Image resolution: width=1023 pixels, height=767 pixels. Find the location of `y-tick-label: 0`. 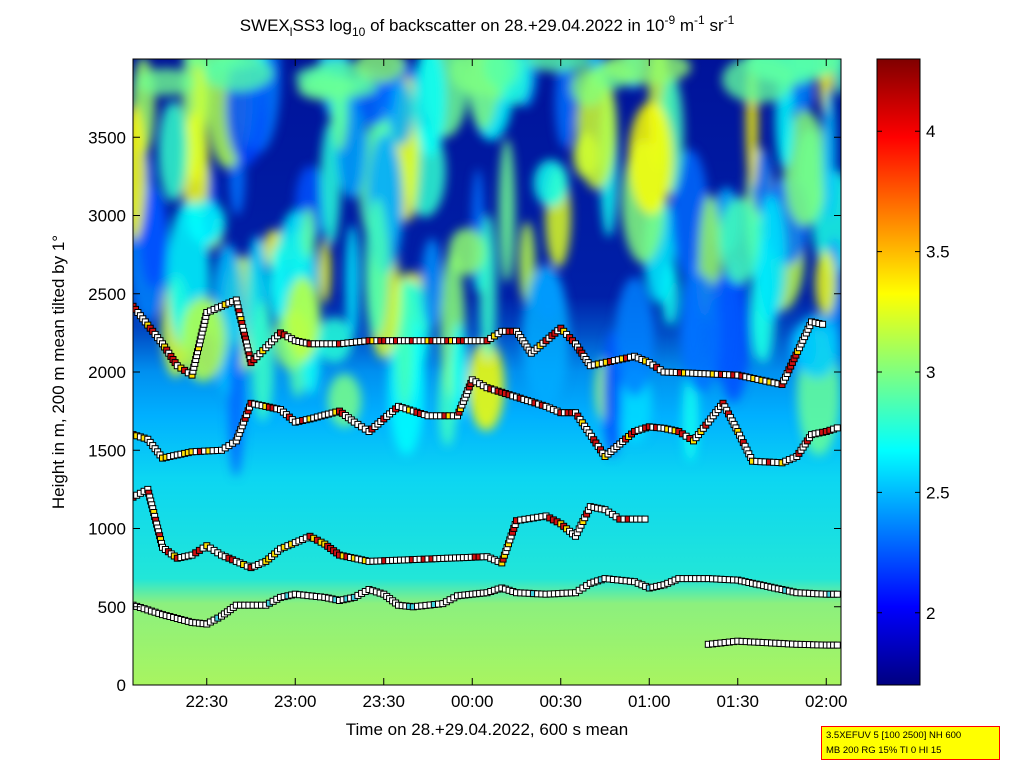

y-tick-label: 0 is located at coordinates (121, 685).